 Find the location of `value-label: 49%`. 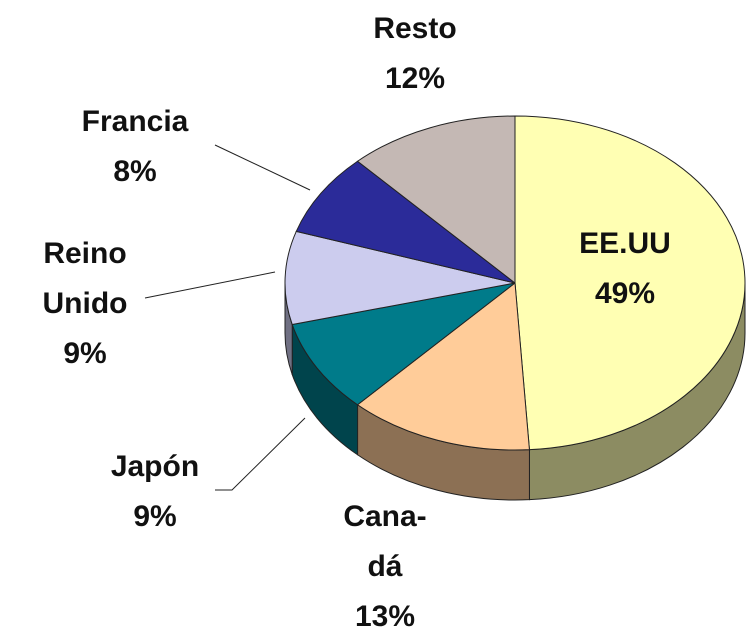

value-label: 49% is located at coordinates (625, 293).